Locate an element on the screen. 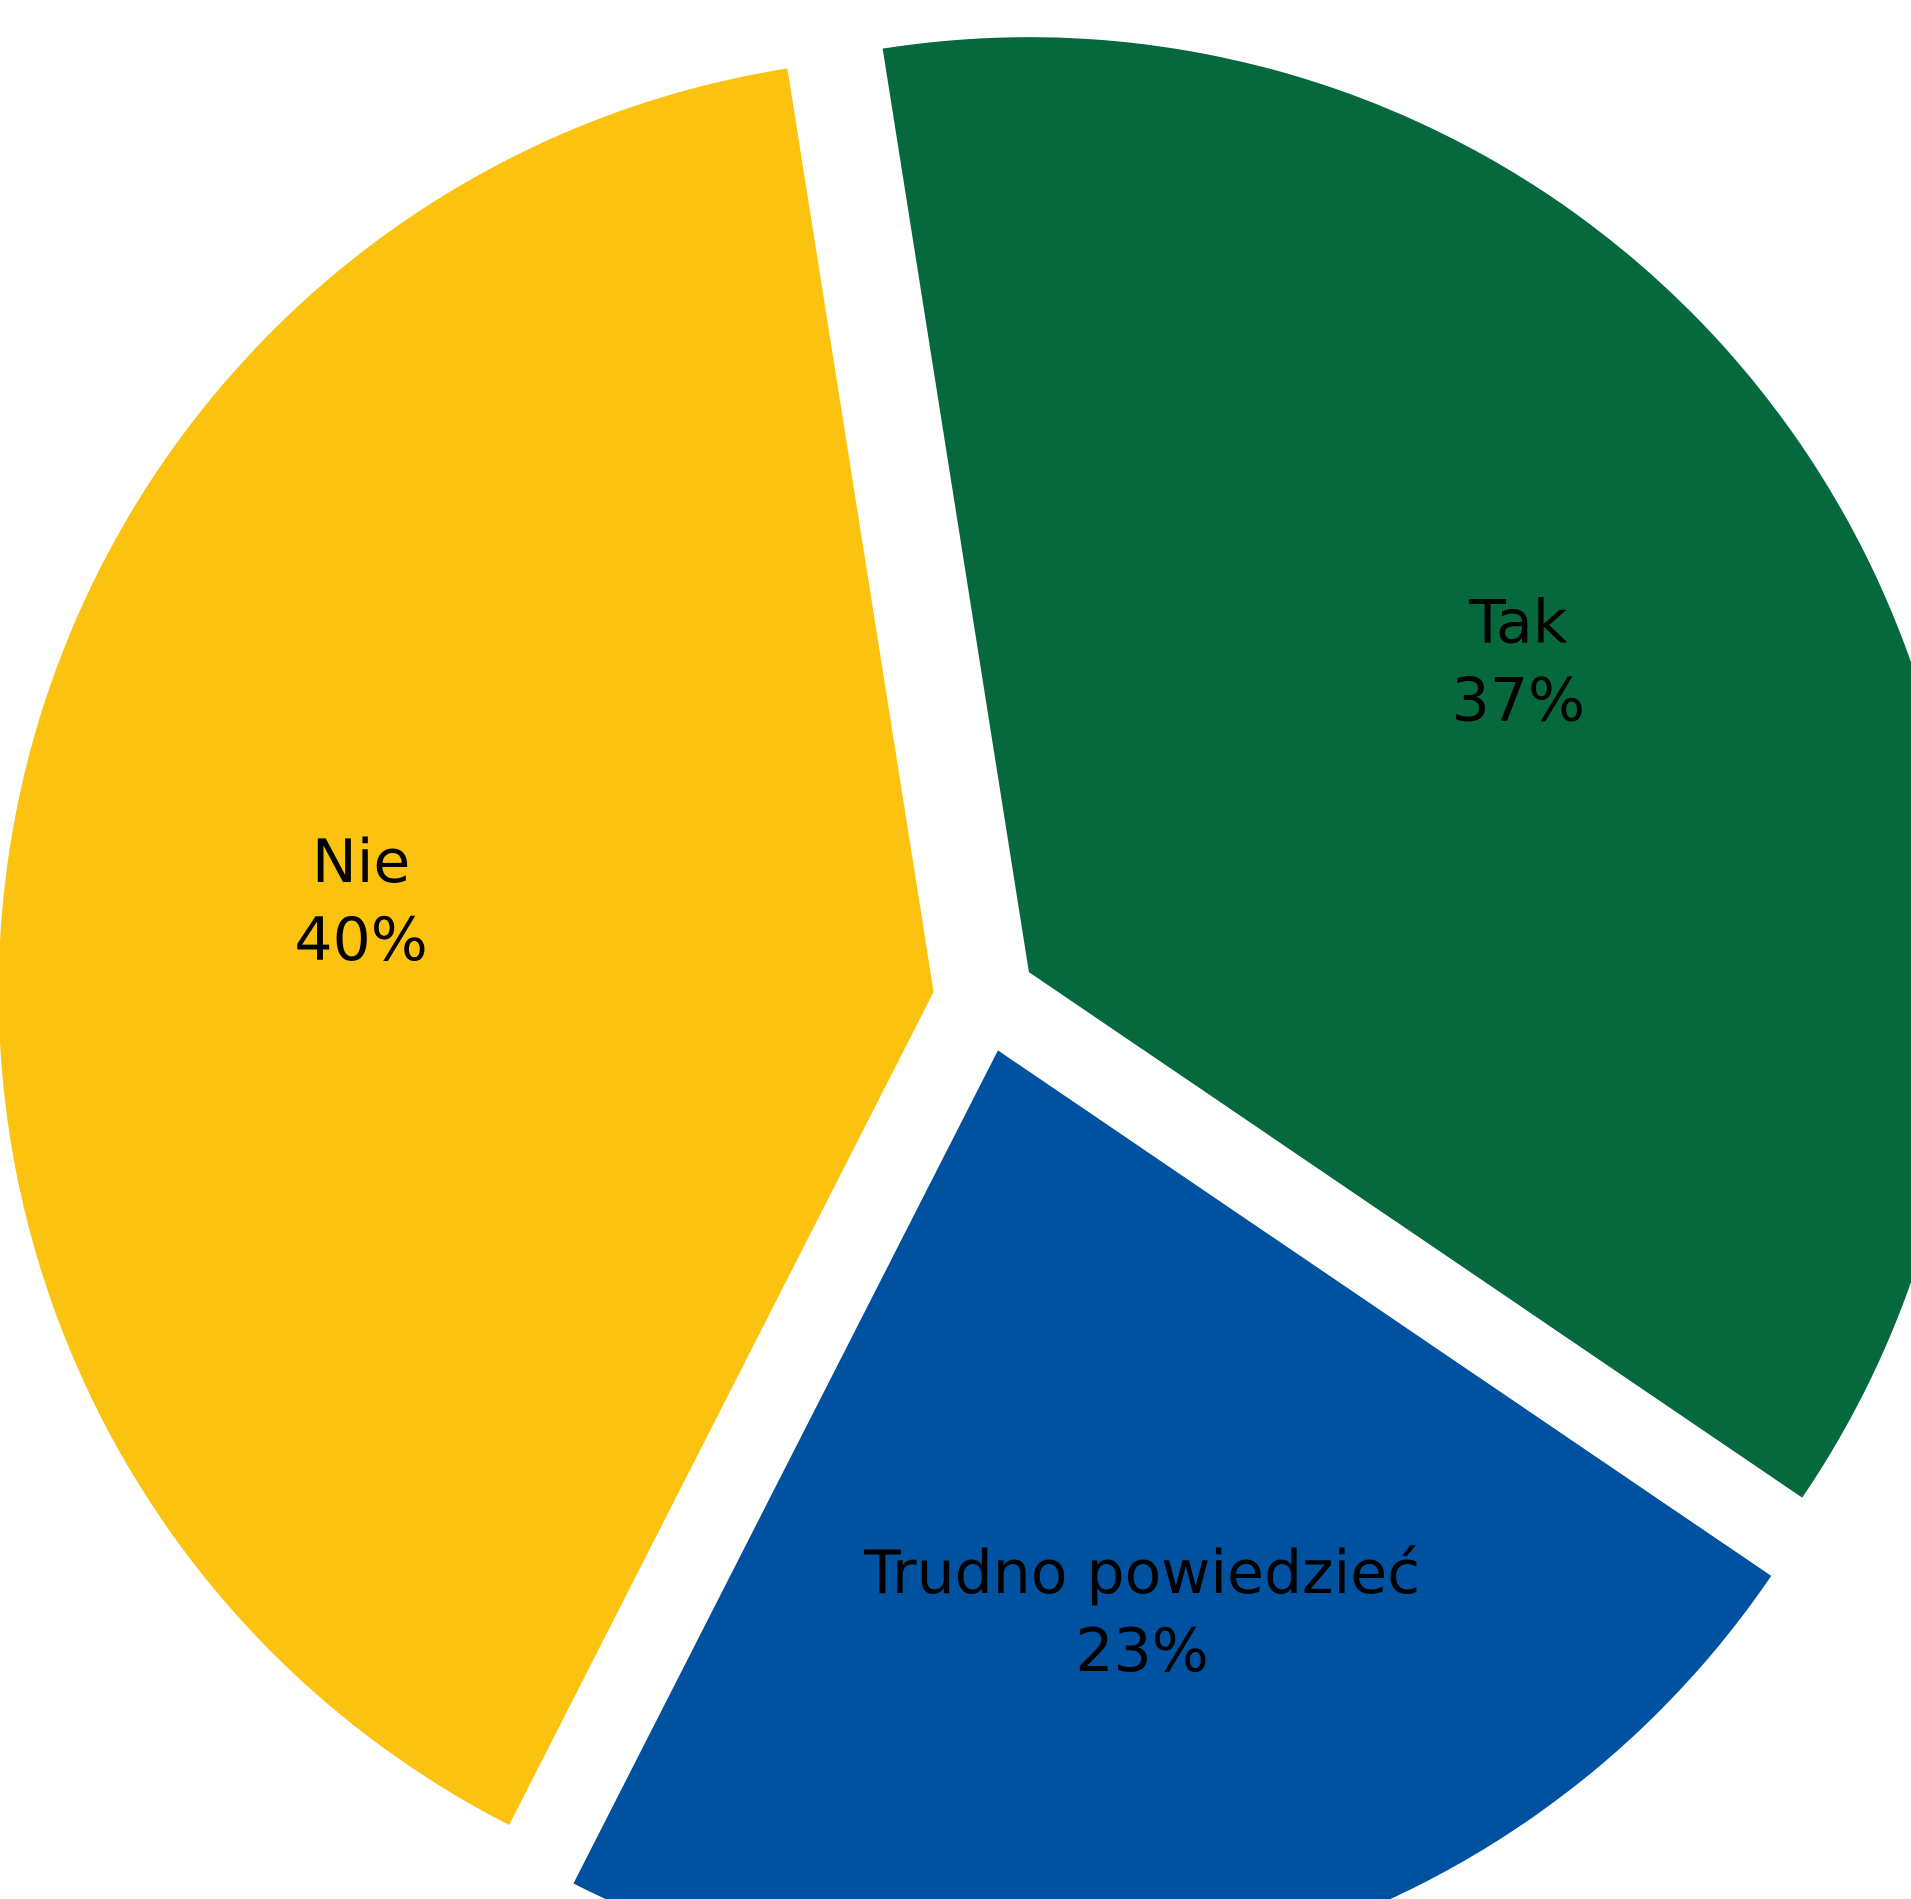 The width and height of the screenshot is (1911, 1899). slice-category-label: Nie is located at coordinates (361, 862).